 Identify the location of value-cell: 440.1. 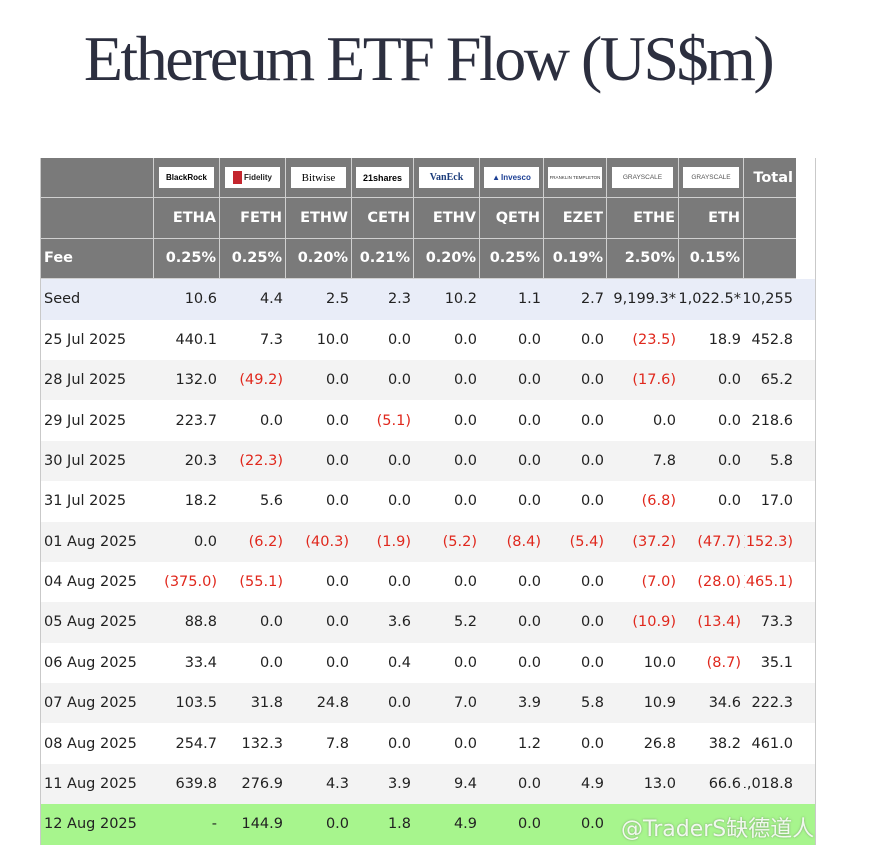
(196, 339).